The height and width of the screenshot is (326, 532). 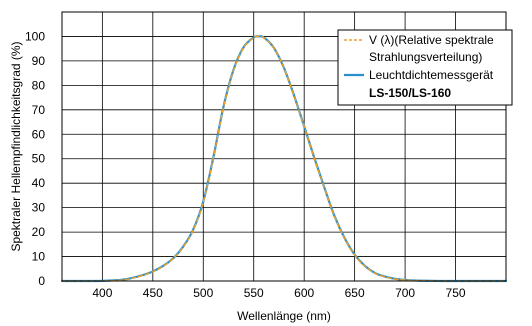 What do you see at coordinates (16, 146) in the screenshot?
I see `y-axis-title: Spektraler Hellempfindlichkeitsgrad (%)` at bounding box center [16, 146].